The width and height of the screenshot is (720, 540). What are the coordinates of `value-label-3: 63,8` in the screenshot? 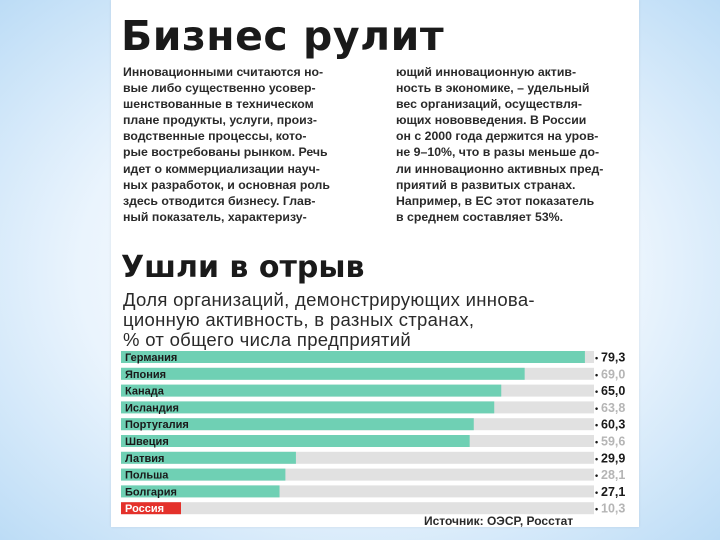 It's located at (613, 408).